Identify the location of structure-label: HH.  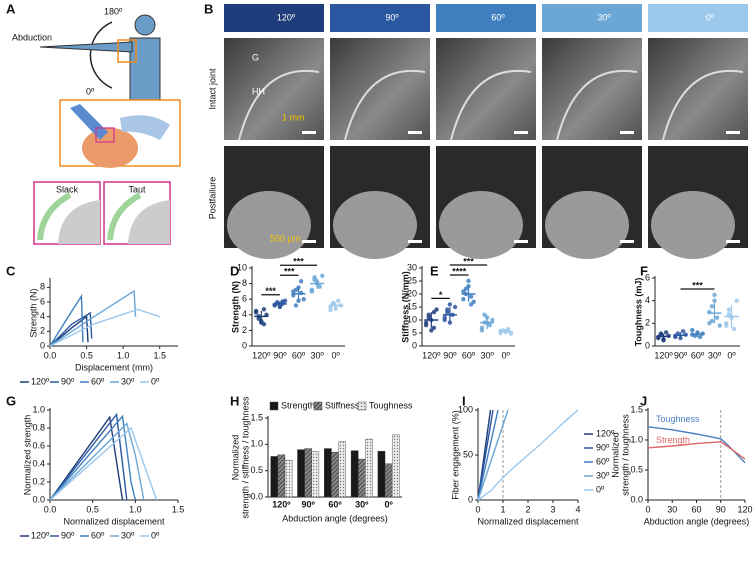
(258, 91).